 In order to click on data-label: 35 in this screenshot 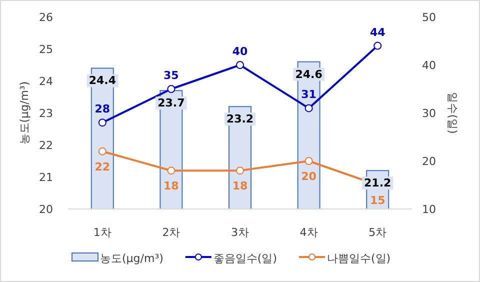, I will do `click(171, 75)`.